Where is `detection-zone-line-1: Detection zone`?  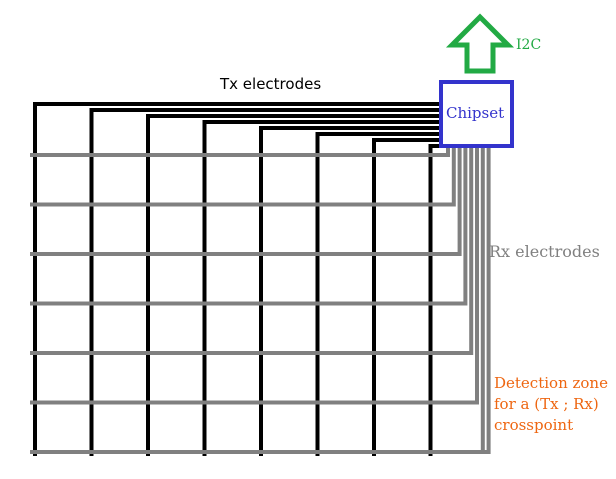
detection-zone-line-1: Detection zone is located at coordinates (551, 383).